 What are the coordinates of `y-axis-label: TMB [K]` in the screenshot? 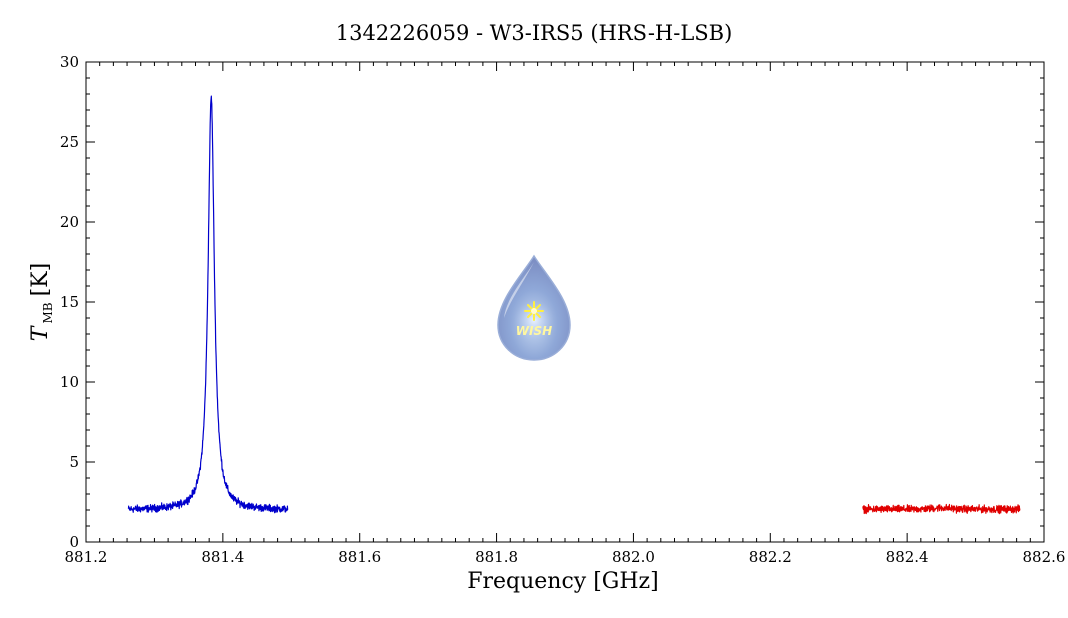 It's located at (41, 302).